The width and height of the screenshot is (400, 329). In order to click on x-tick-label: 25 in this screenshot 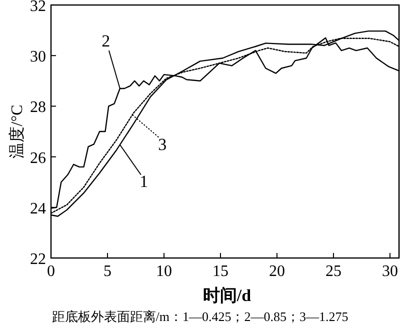, I will do `click(333, 271)`.